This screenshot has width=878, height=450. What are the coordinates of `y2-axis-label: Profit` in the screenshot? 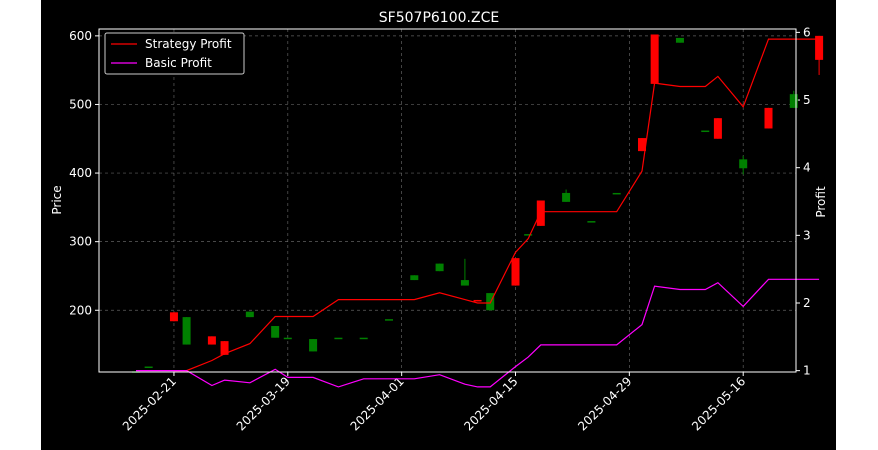 It's located at (821, 202).